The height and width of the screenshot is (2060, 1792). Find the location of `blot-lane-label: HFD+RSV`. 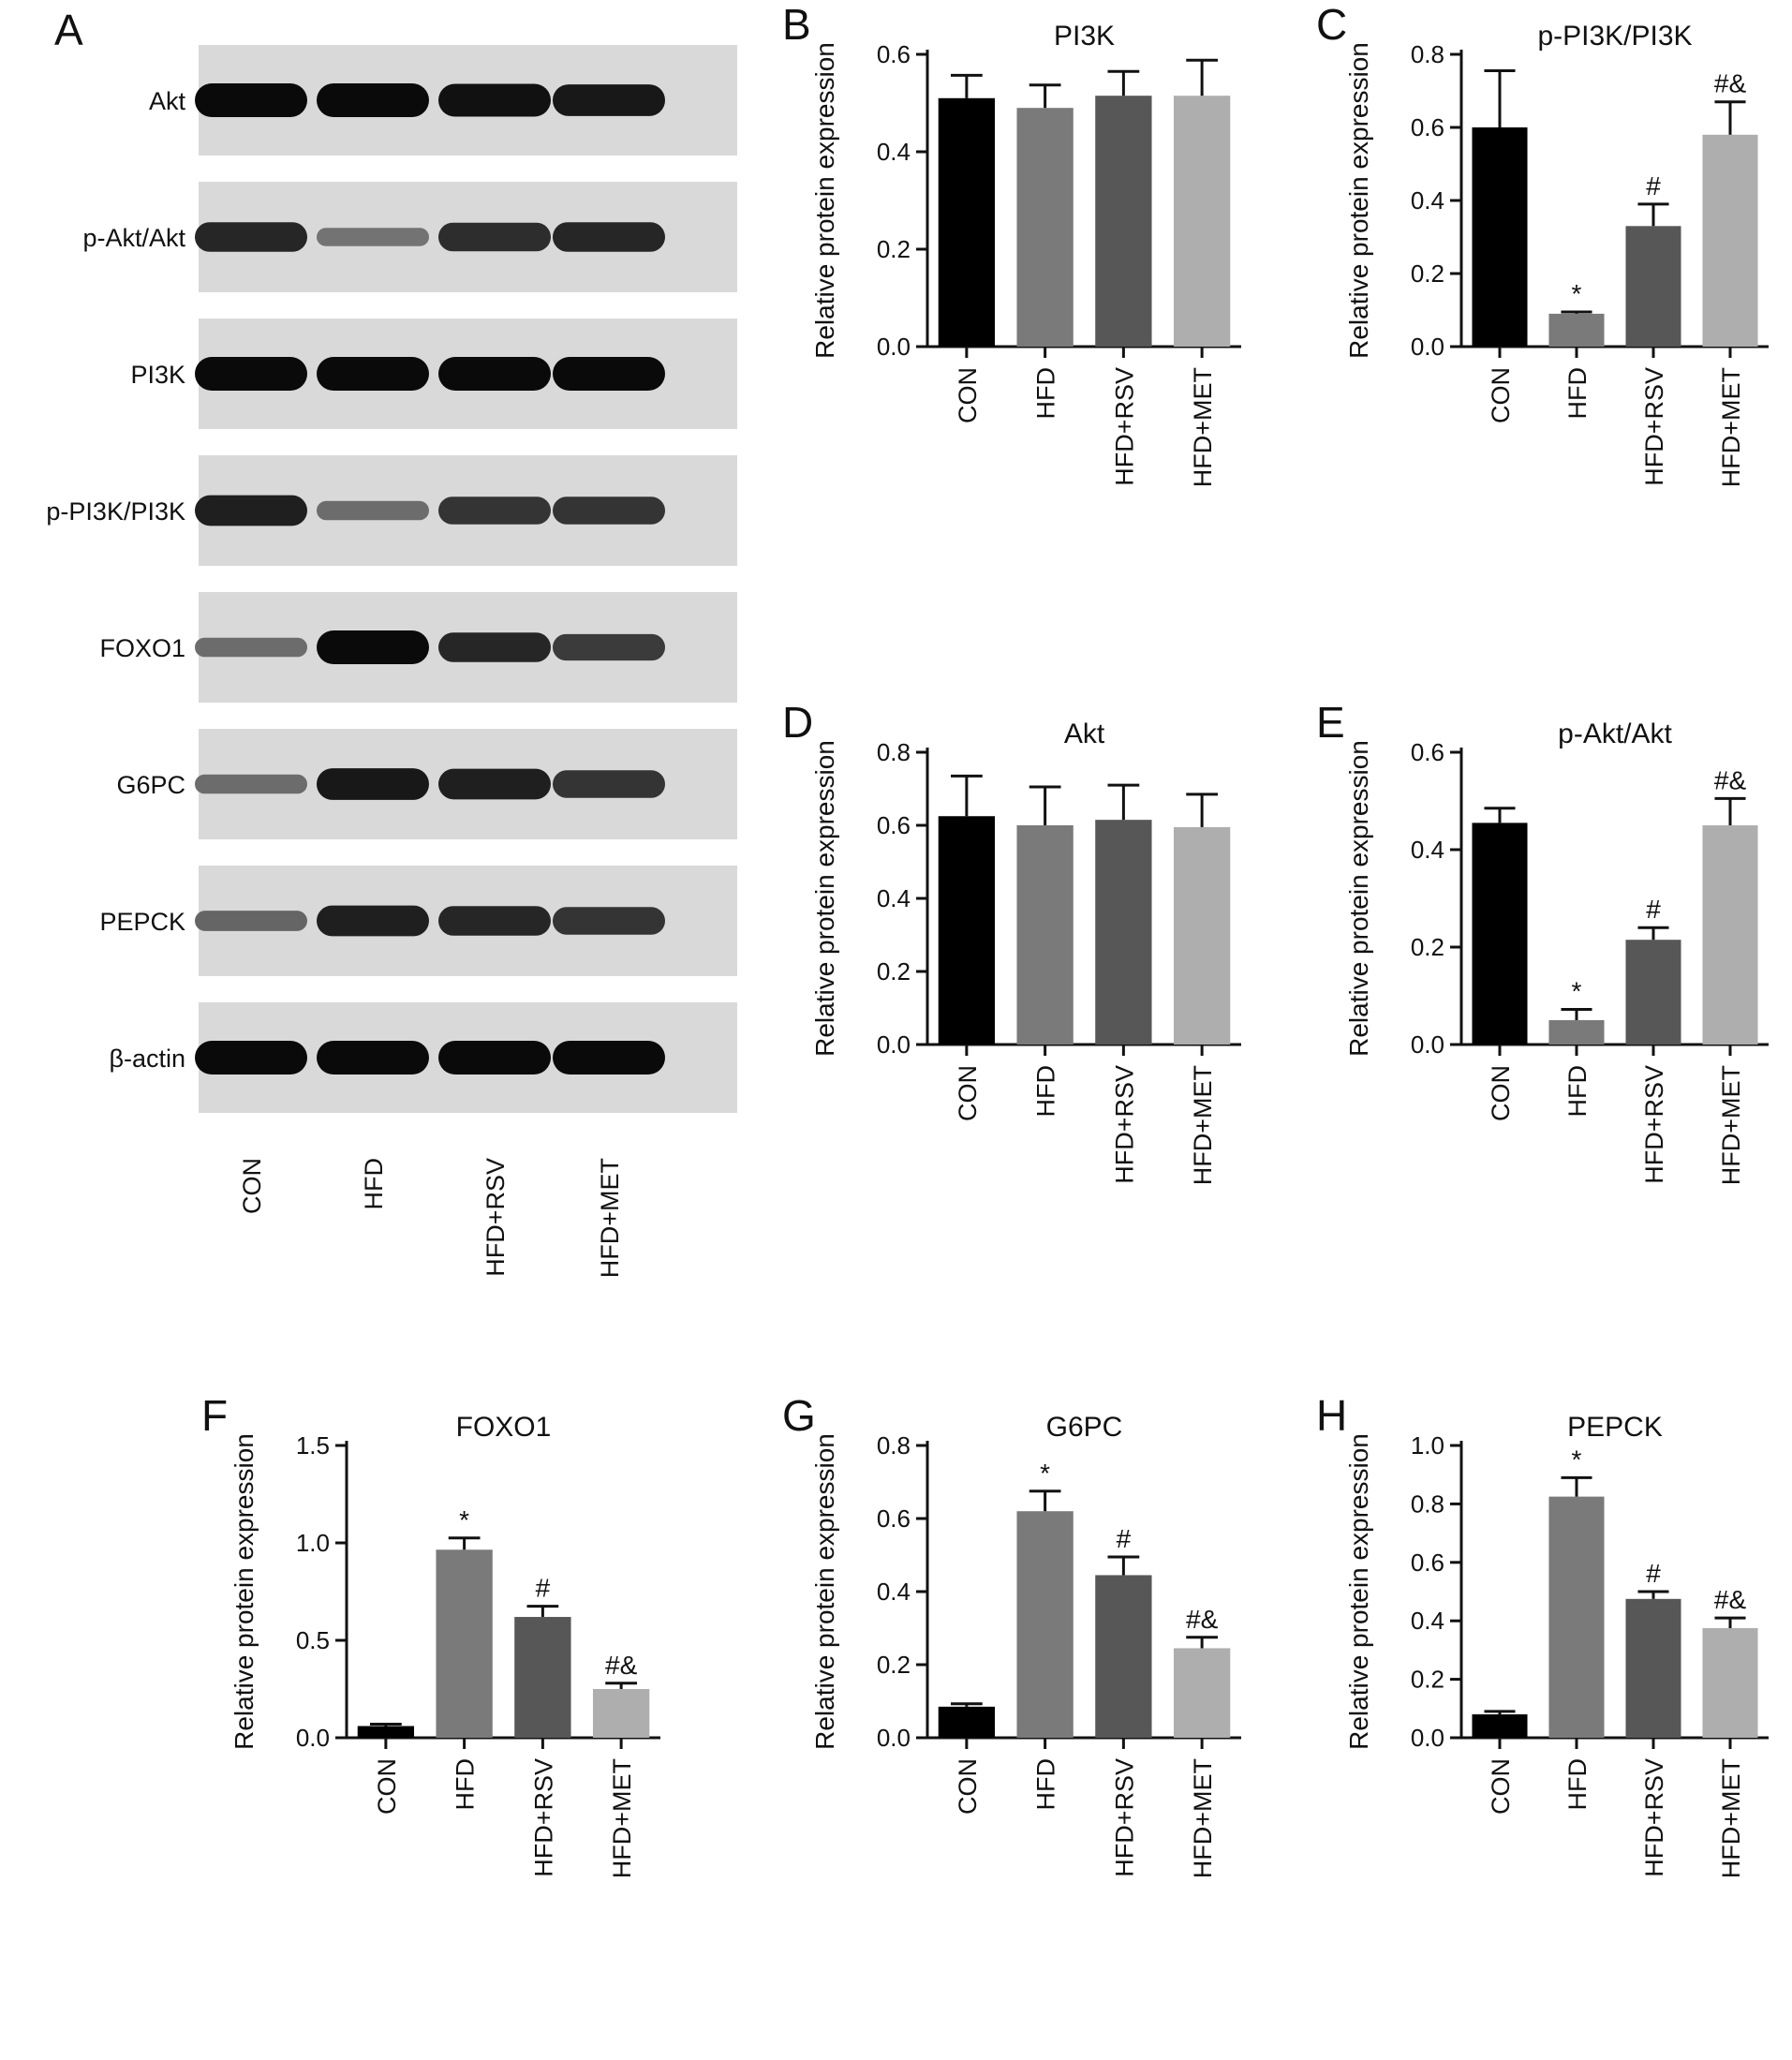

blot-lane-label: HFD+RSV is located at coordinates (495, 1217).